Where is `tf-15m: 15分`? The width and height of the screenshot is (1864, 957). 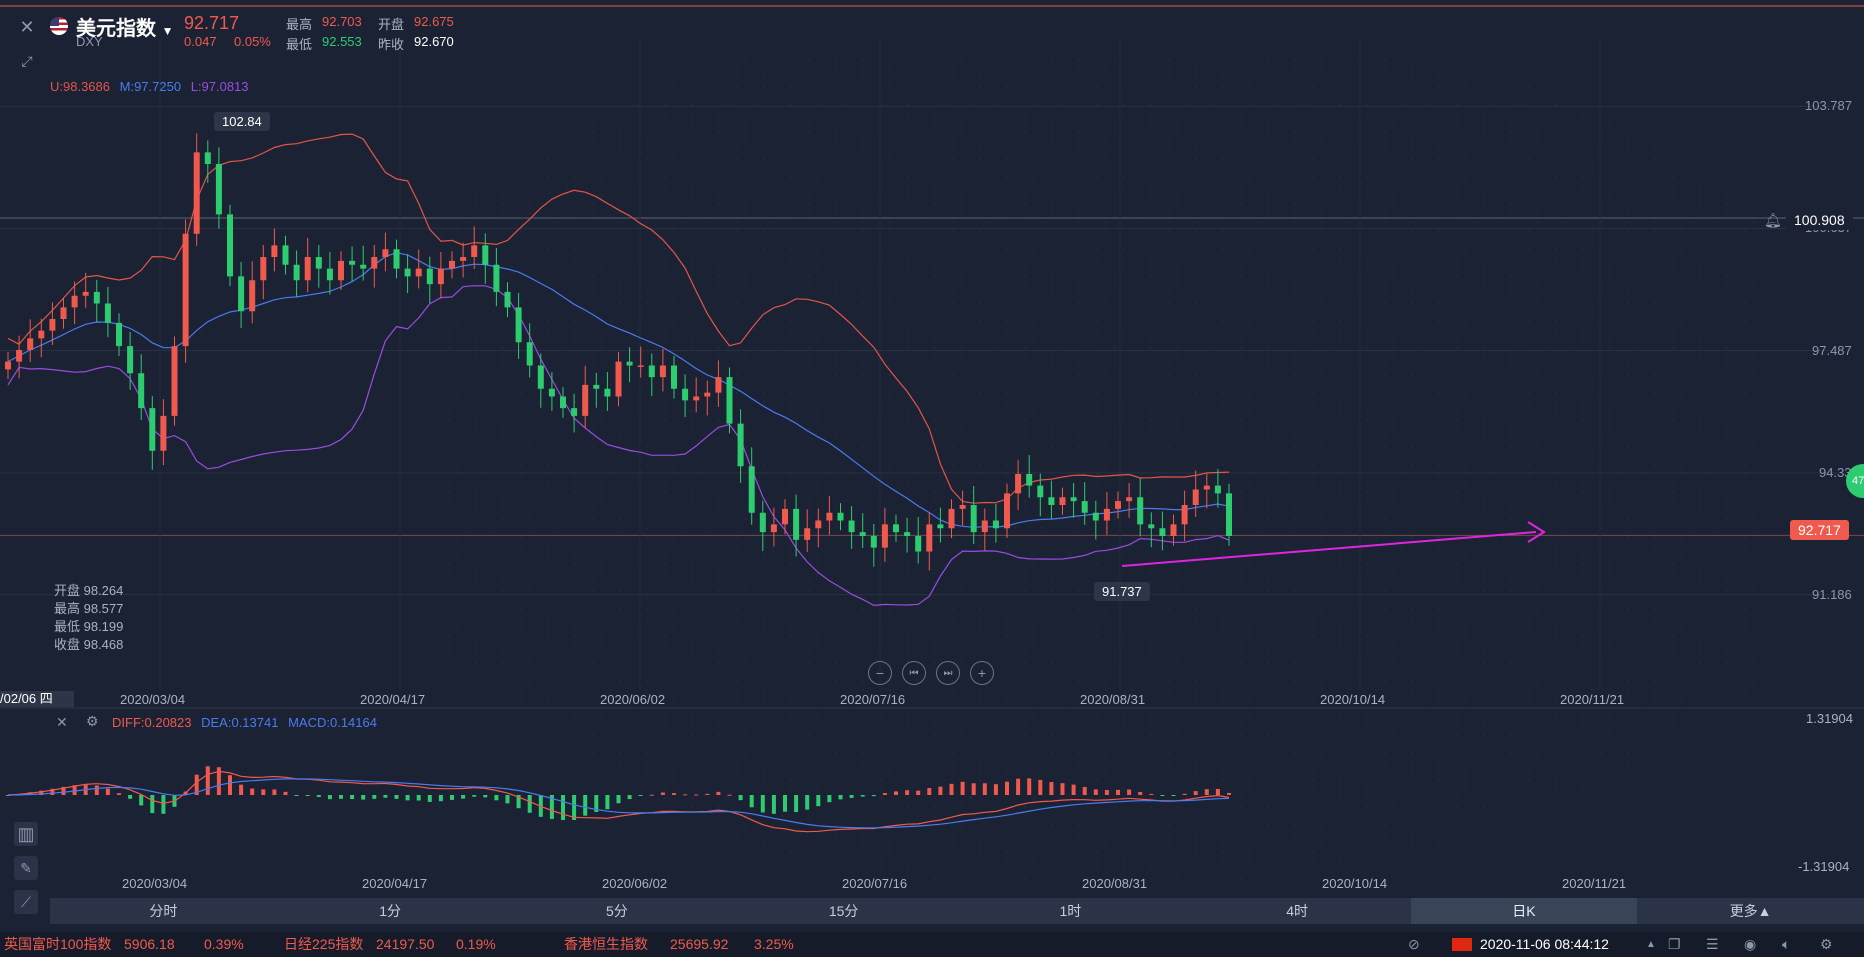 tf-15m: 15分 is located at coordinates (843, 911).